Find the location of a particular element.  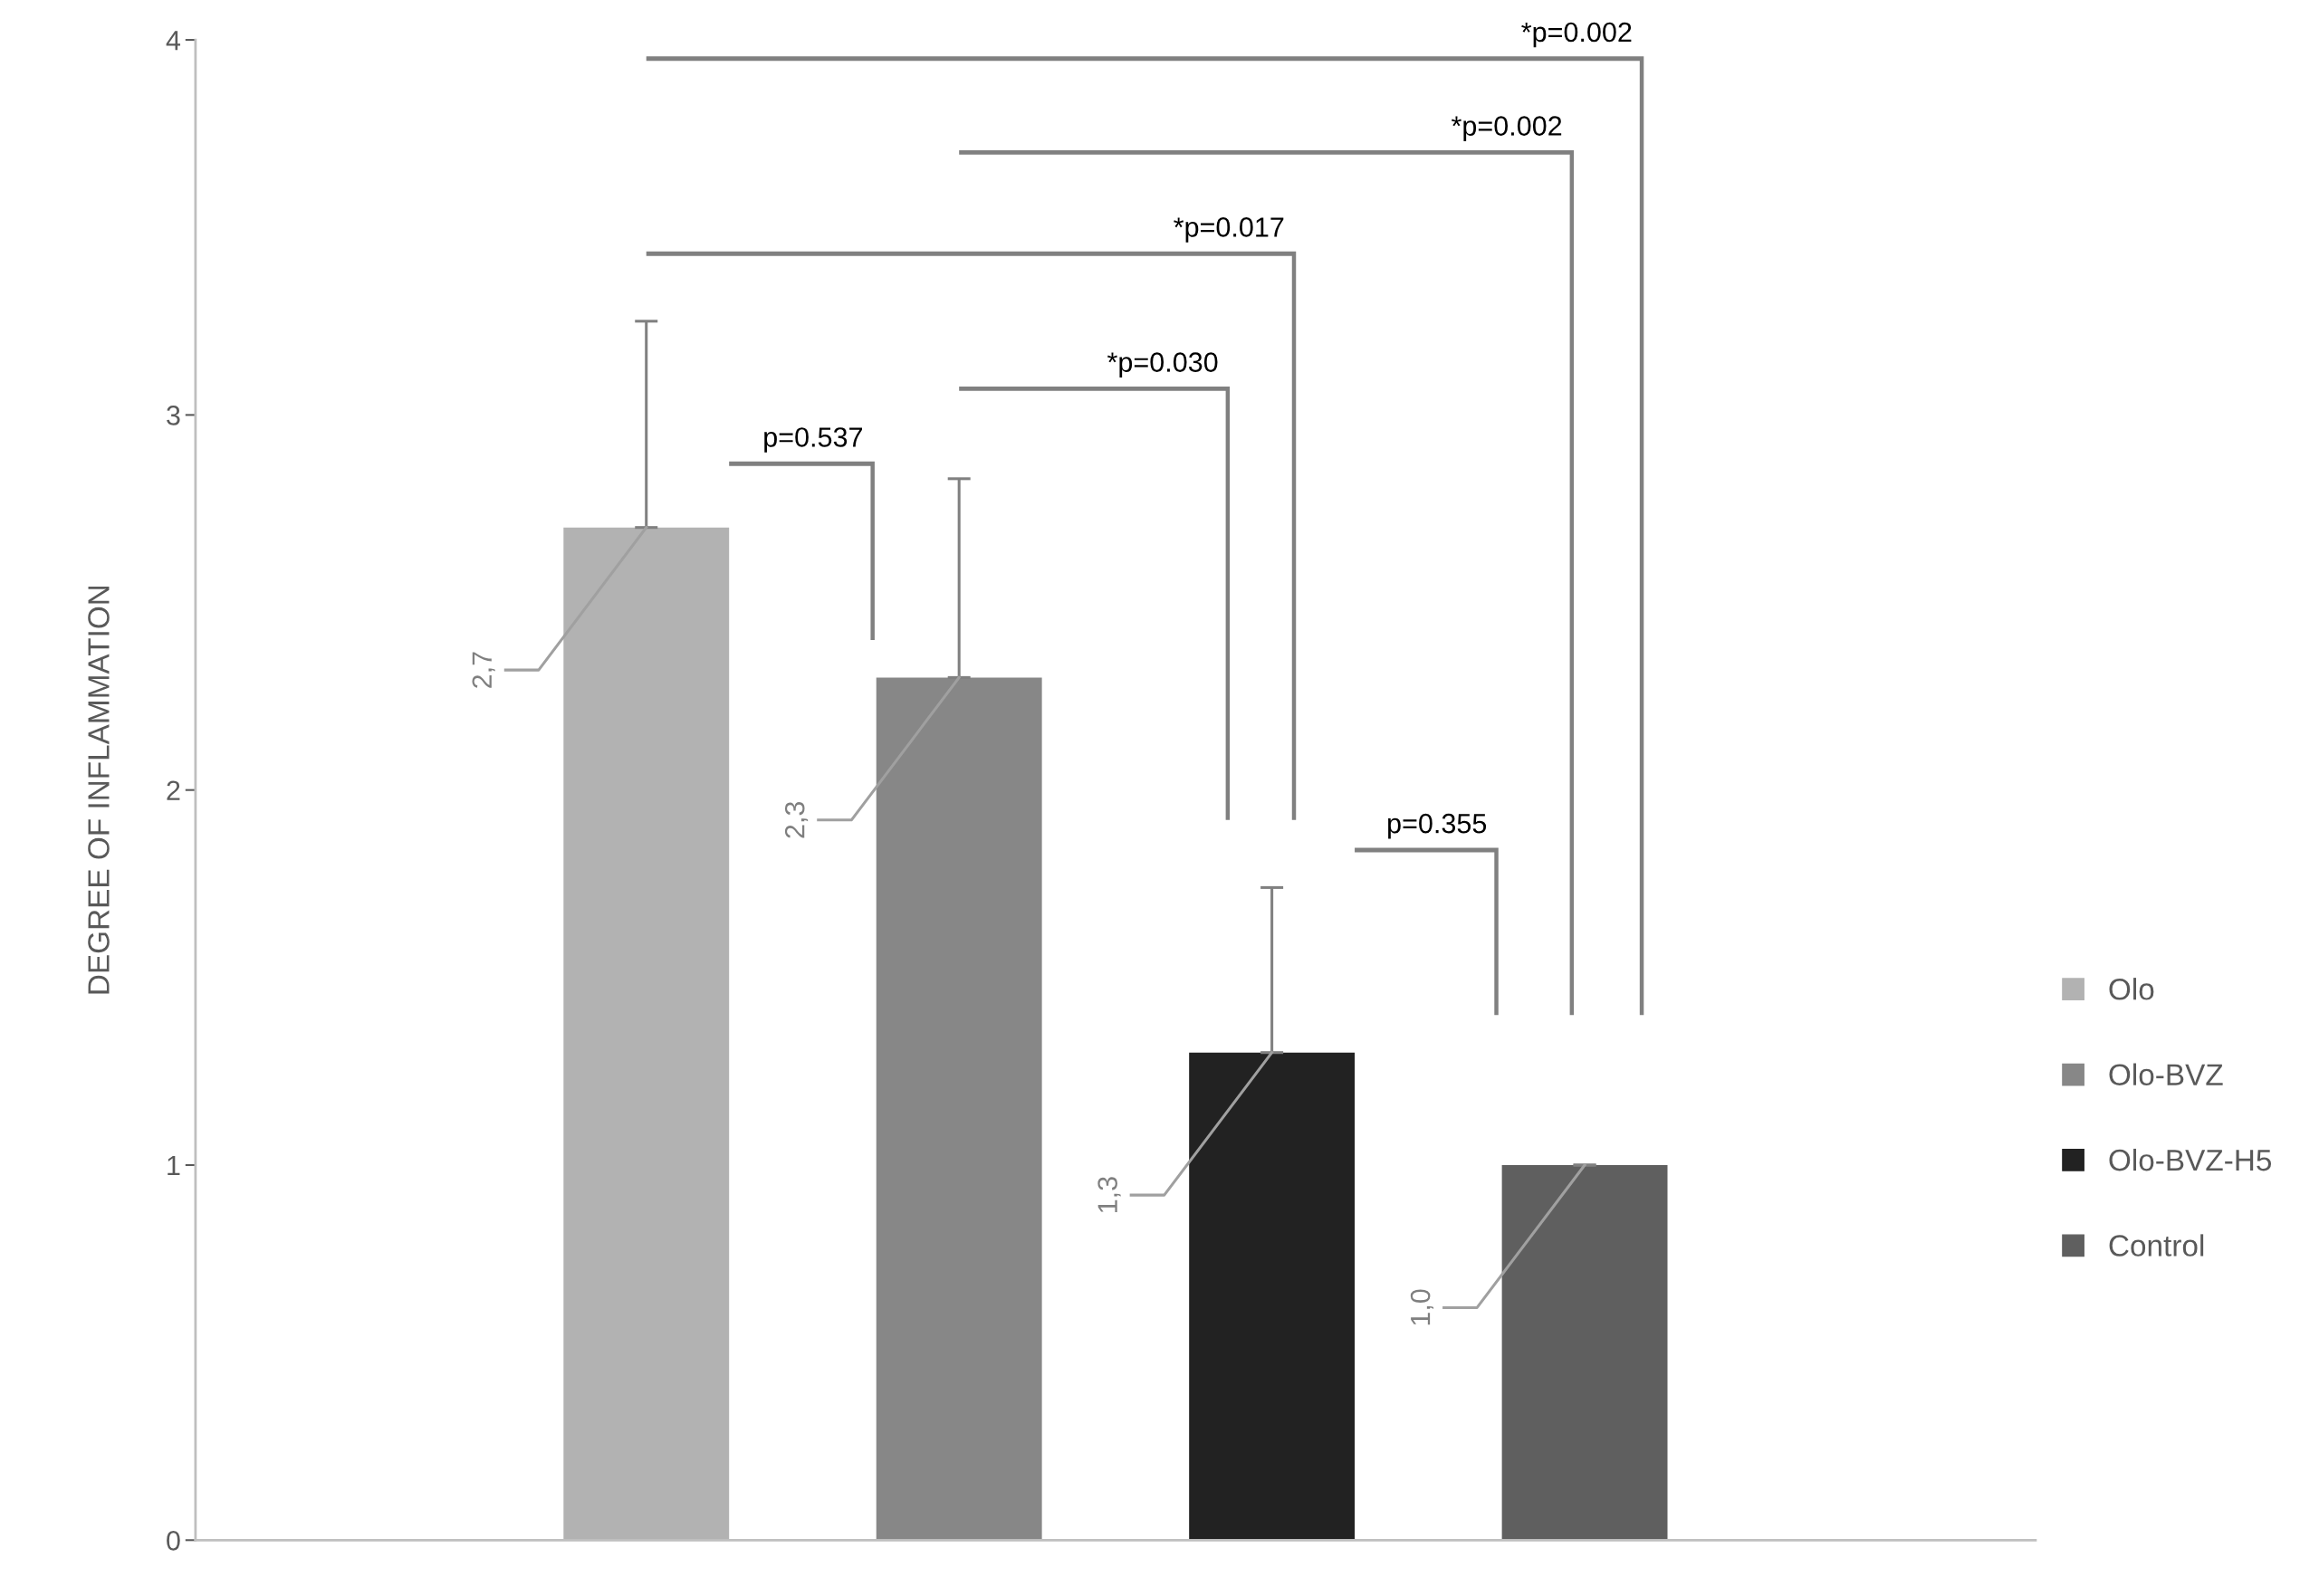

data-label: 1,3 is located at coordinates (1109, 1195).